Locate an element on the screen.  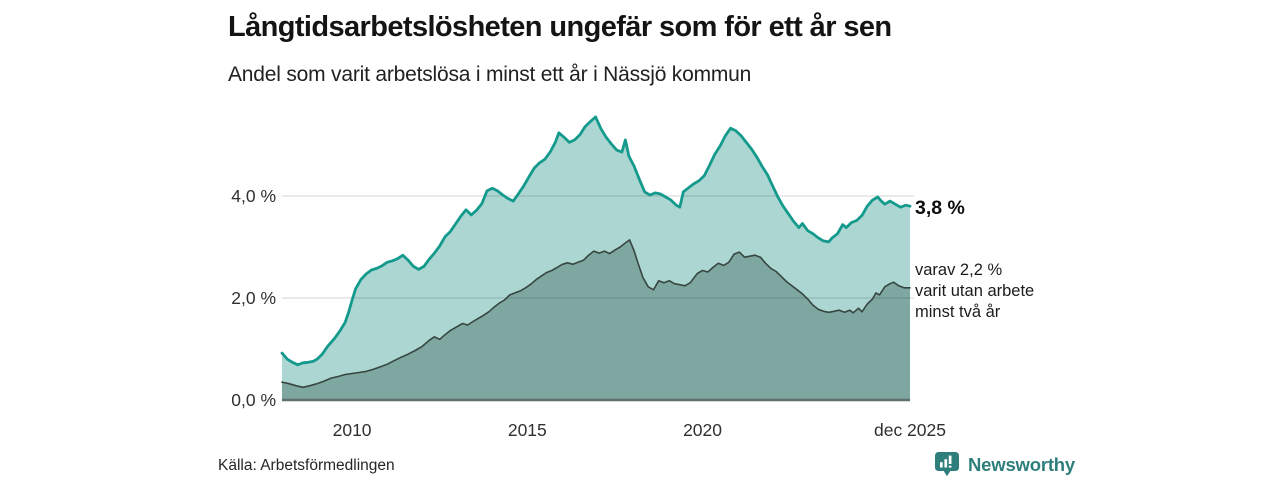
x-axis-tick-label: dec 2025 is located at coordinates (909, 430).